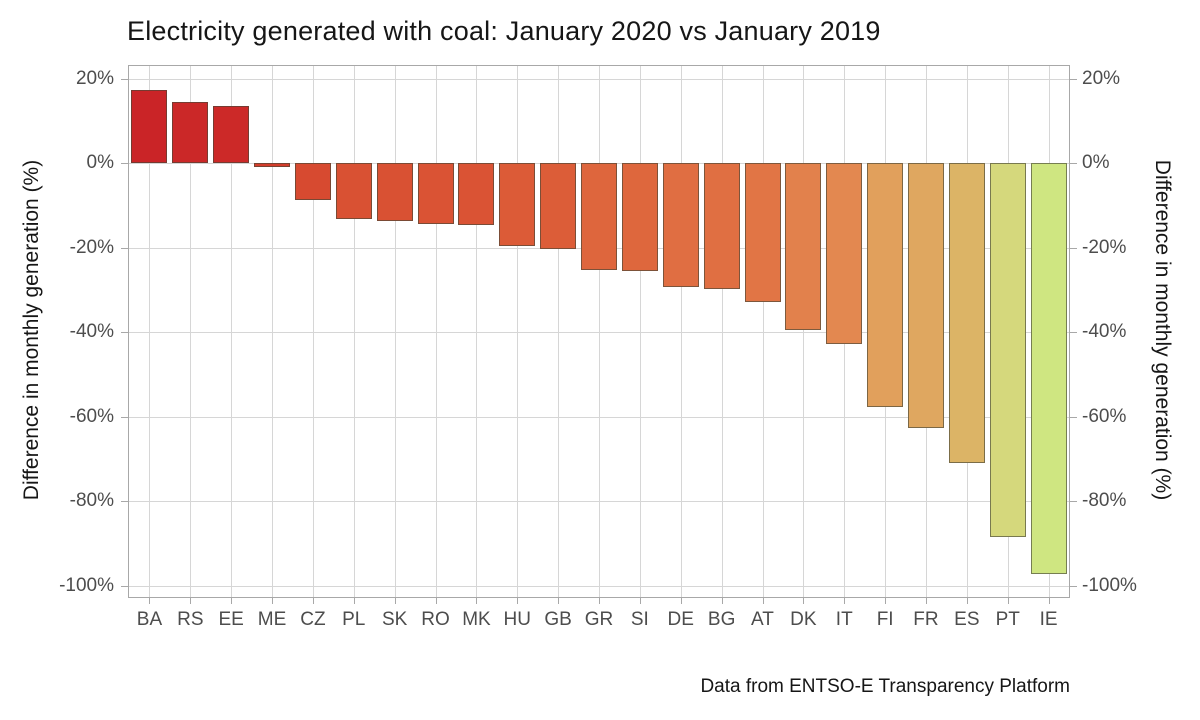 The width and height of the screenshot is (1200, 720). I want to click on y-tick-label-left: 0%, so click(100, 163).